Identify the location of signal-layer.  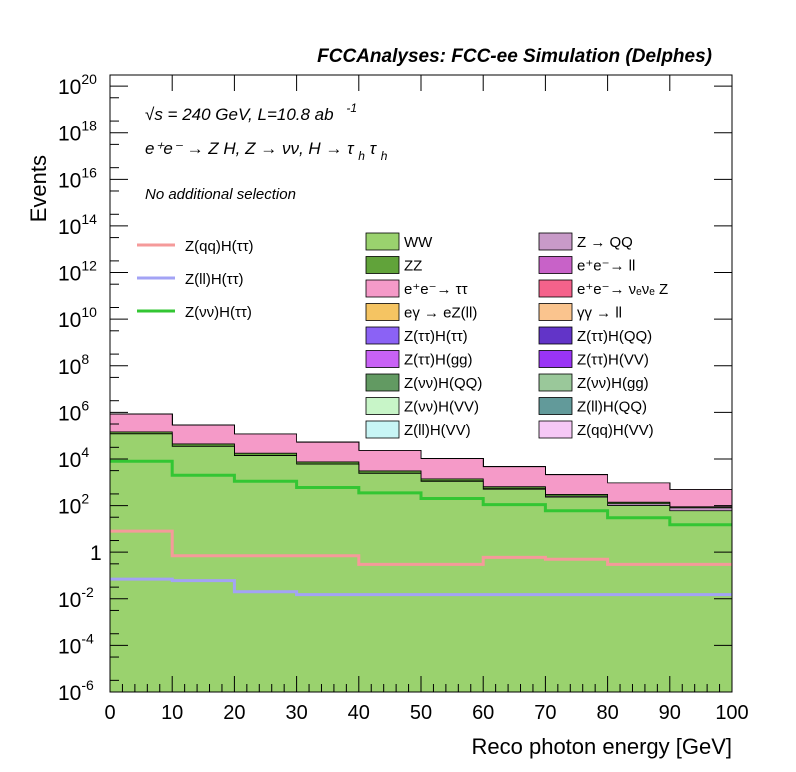
(421, 528).